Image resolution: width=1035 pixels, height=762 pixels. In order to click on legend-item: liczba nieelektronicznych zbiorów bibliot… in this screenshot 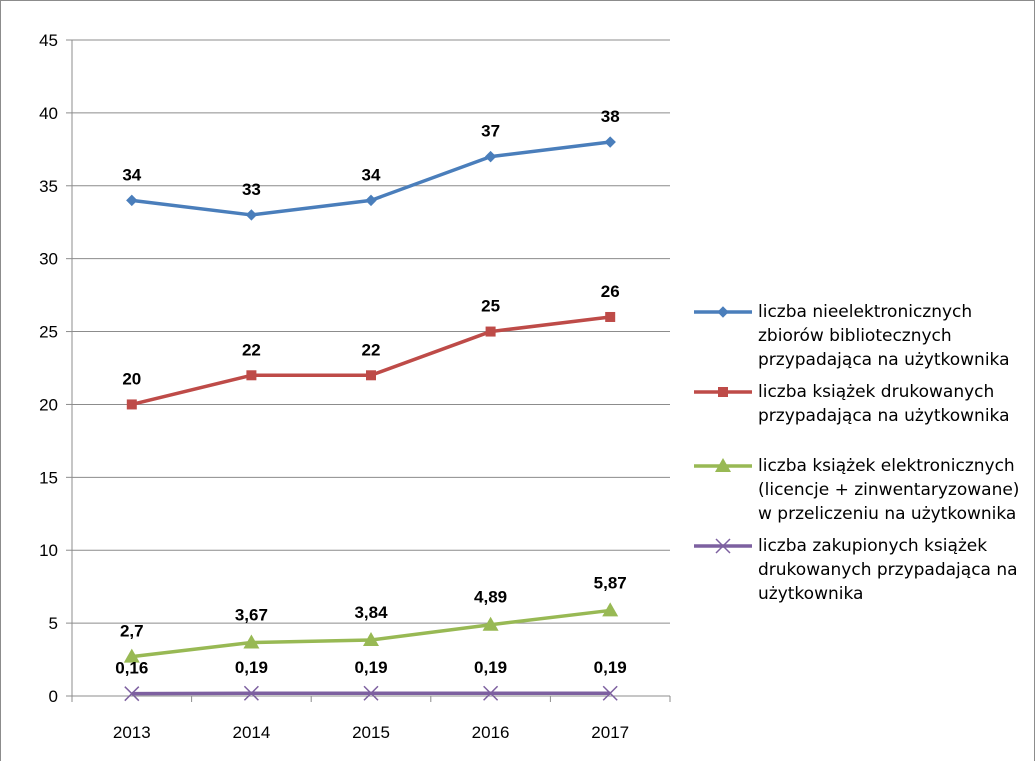, I will do `click(855, 336)`.